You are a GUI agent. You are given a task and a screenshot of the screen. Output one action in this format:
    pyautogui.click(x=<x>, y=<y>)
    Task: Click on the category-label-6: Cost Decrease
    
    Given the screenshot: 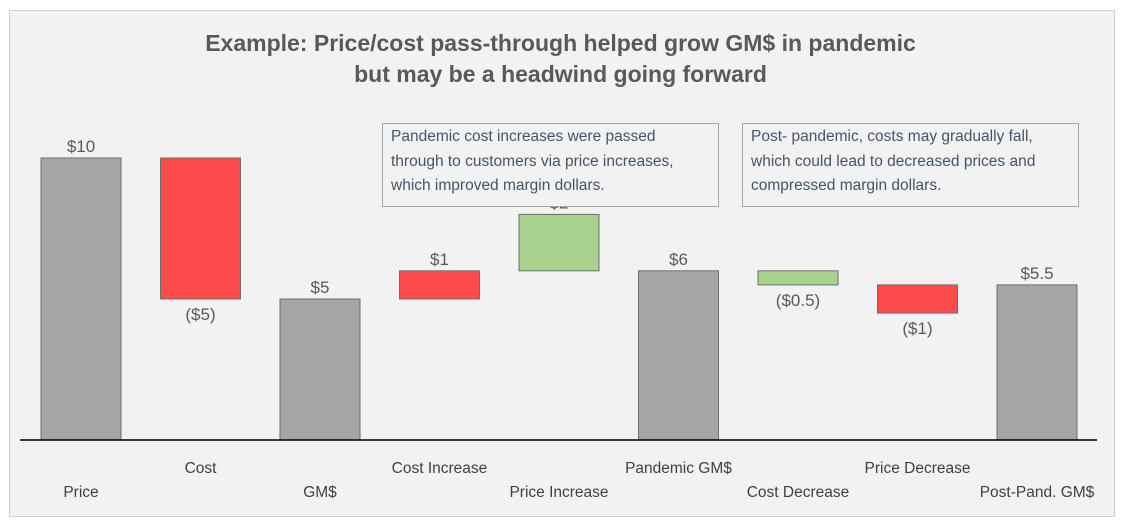 What is the action you would take?
    pyautogui.click(x=798, y=492)
    